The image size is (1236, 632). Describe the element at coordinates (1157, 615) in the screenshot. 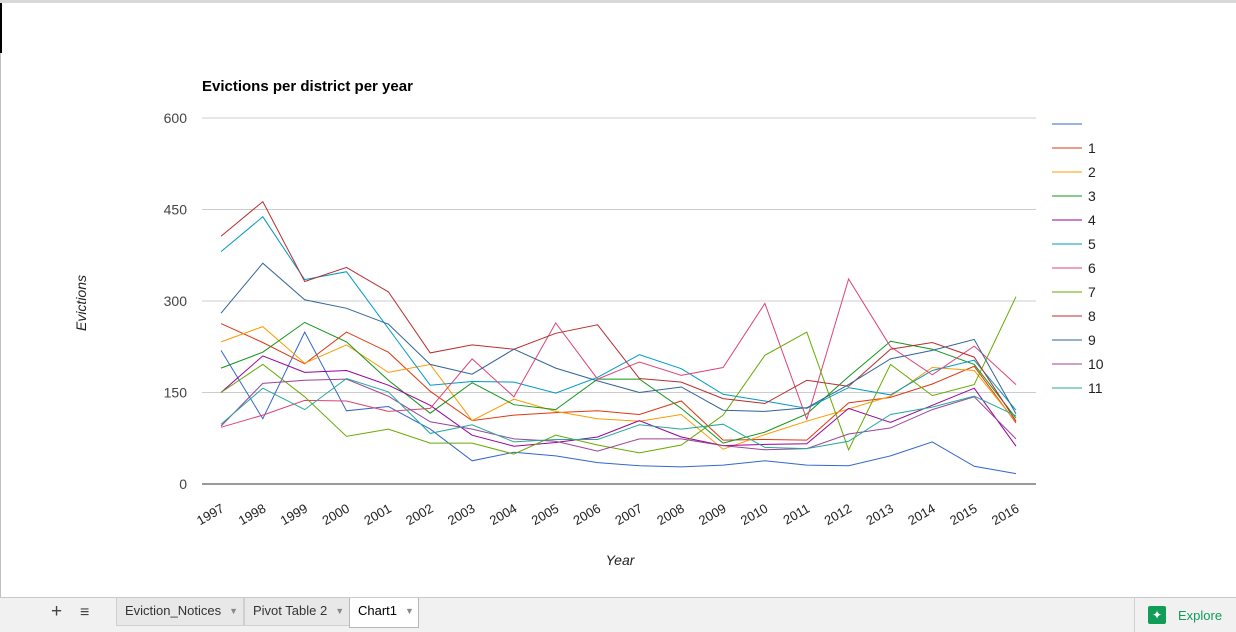

I see `explore-icon: ✦` at that location.